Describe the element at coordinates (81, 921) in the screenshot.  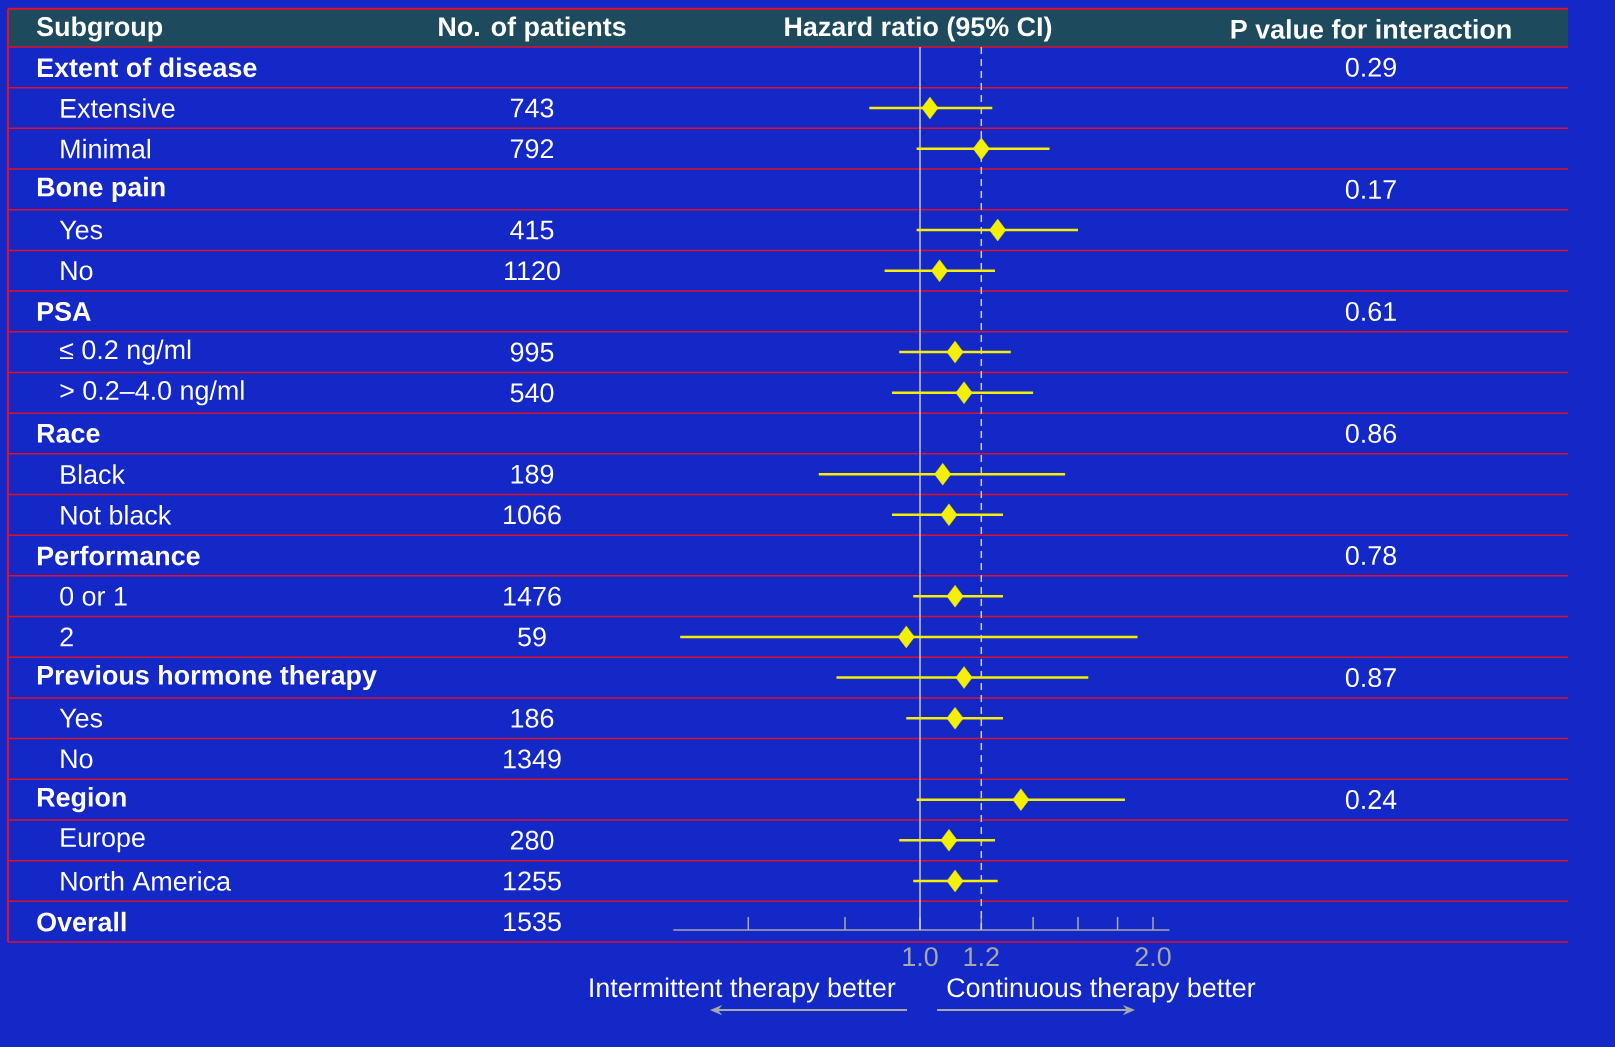
I see `category-label: Overall` at that location.